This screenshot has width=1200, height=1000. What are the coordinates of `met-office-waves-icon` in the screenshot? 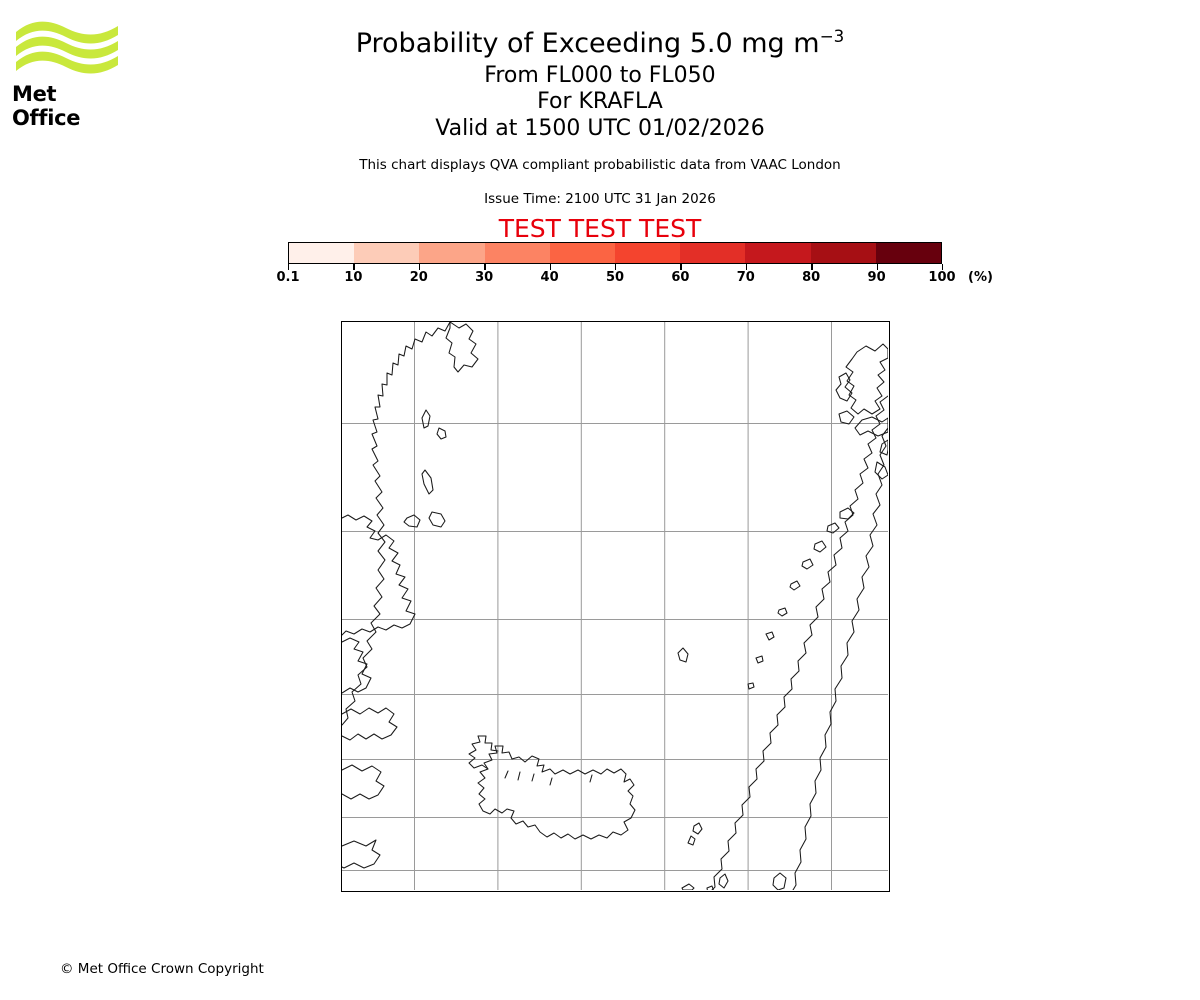 It's located at (67, 47).